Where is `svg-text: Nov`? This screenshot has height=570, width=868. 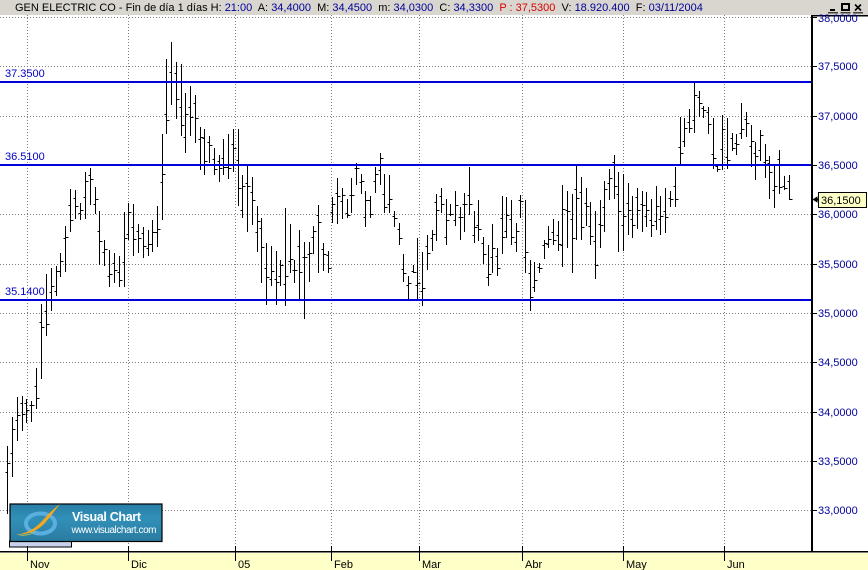
svg-text: Nov is located at coordinates (40, 564).